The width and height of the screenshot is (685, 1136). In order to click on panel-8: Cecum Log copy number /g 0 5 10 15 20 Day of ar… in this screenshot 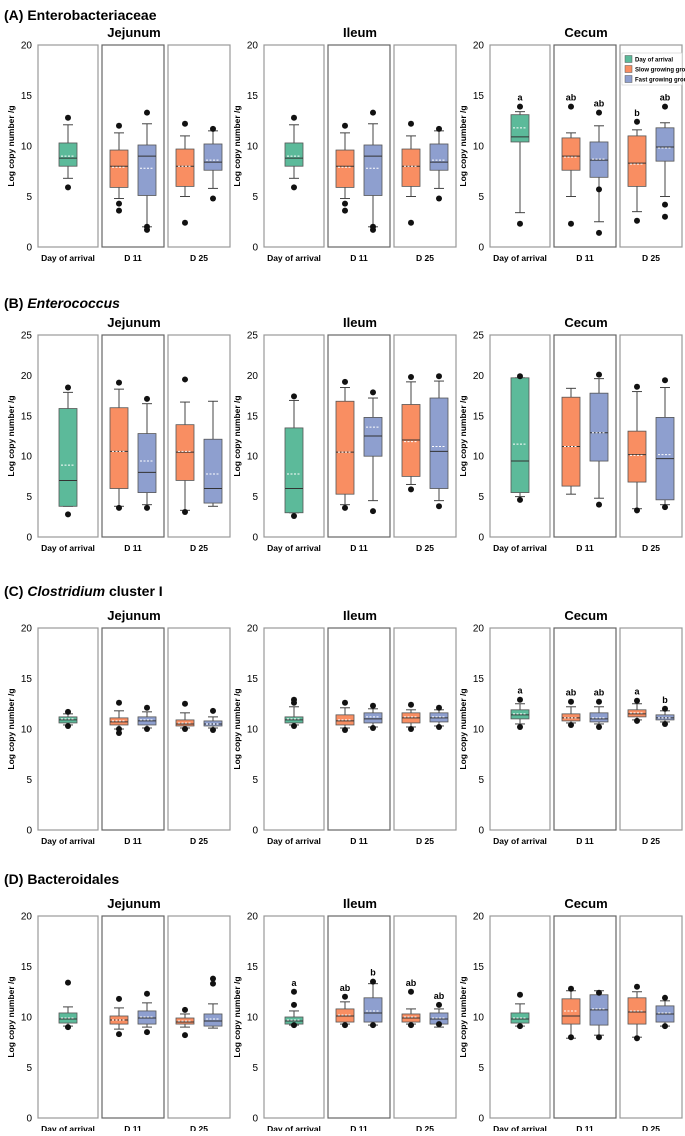, I will do `click(570, 727)`.